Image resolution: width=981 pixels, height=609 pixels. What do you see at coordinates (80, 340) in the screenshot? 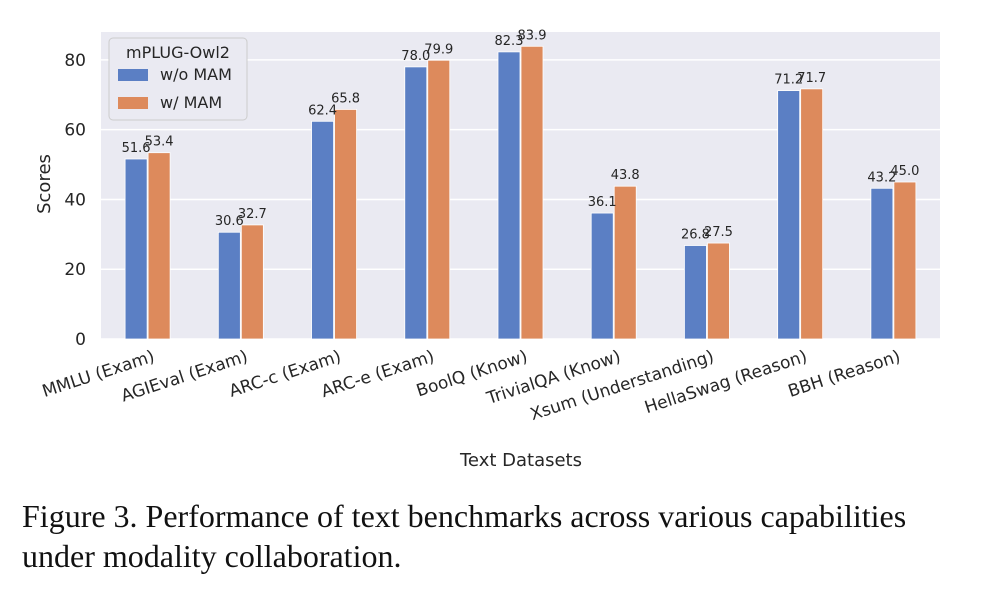
I see `y-tick-label: 0` at bounding box center [80, 340].